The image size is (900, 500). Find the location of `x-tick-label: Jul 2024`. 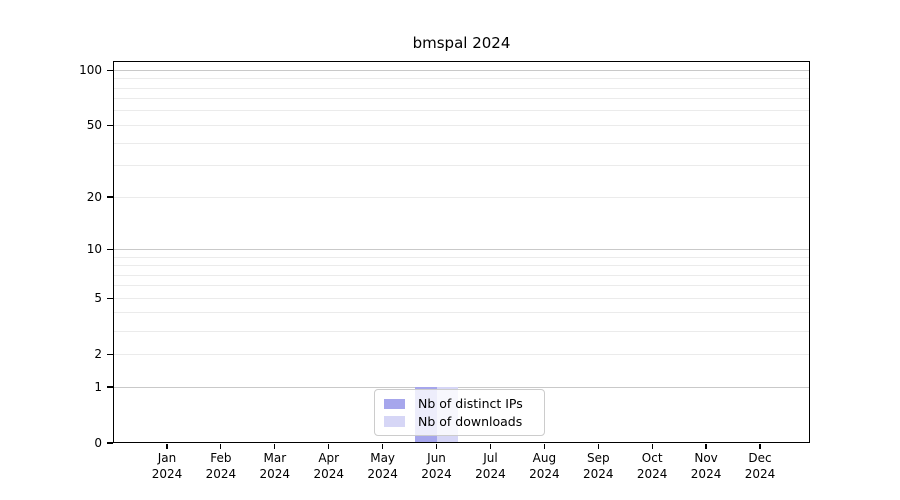

x-tick-label: Jul 2024 is located at coordinates (490, 466).